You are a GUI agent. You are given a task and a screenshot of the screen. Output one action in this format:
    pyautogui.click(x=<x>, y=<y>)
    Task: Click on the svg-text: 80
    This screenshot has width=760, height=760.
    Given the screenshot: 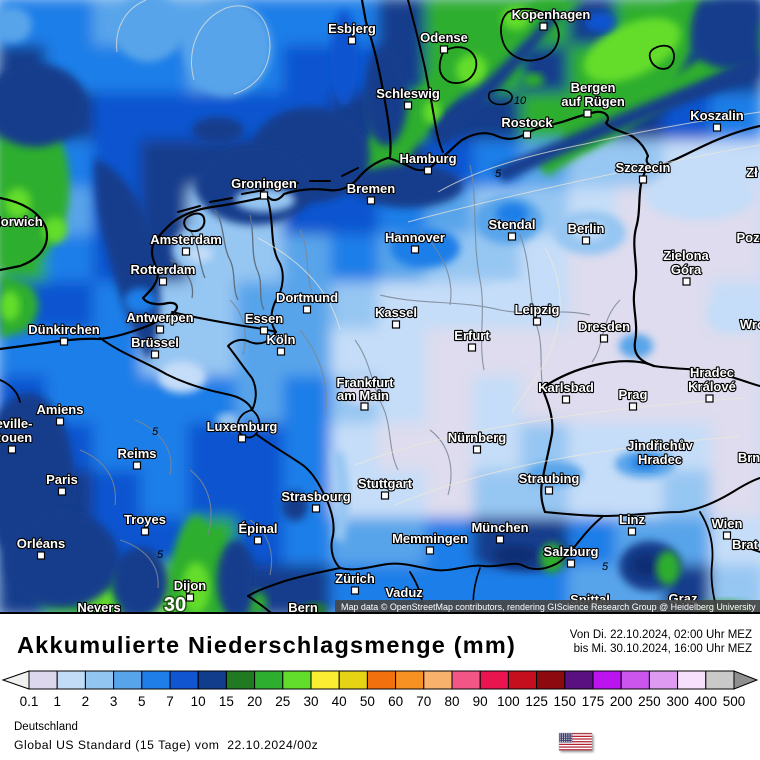 What is the action you would take?
    pyautogui.click(x=451, y=701)
    